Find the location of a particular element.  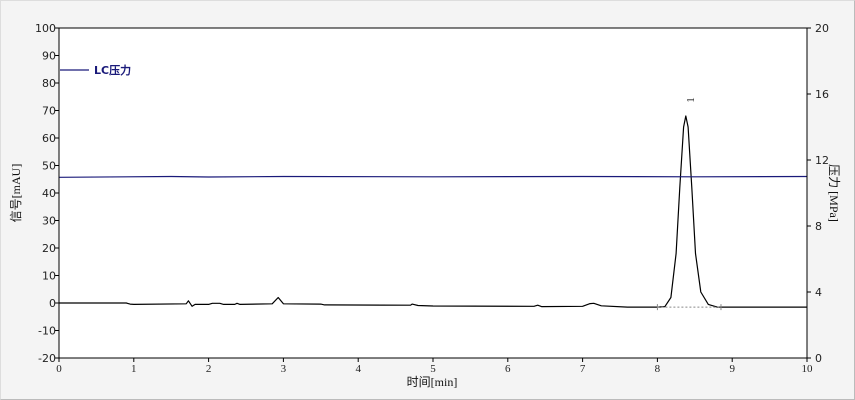

x-tick-label: 10 is located at coordinates (808, 369).